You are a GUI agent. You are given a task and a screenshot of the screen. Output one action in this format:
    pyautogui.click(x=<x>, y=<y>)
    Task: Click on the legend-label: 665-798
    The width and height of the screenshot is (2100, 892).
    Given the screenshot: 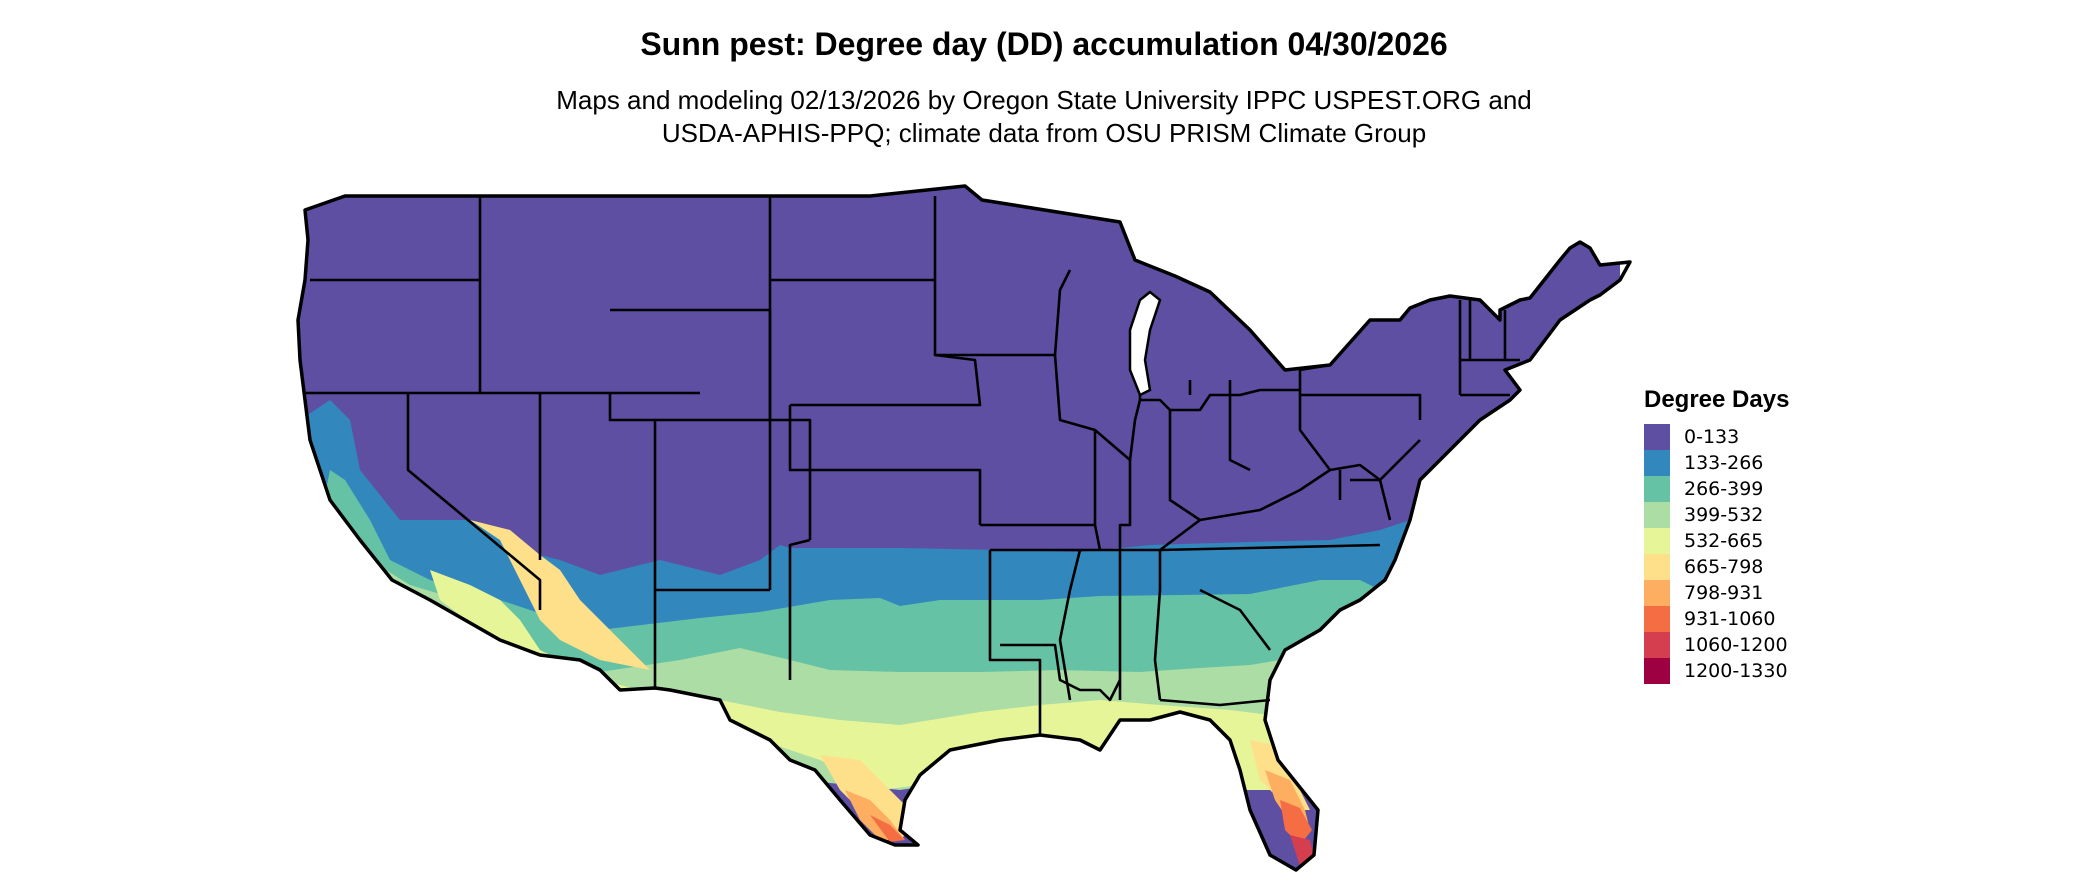 What is the action you would take?
    pyautogui.click(x=1724, y=567)
    